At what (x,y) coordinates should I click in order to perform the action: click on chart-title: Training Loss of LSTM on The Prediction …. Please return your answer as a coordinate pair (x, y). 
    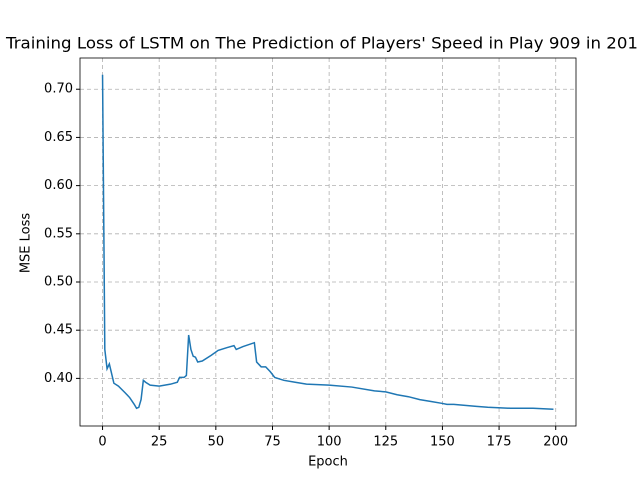
    Looking at the image, I should click on (321, 43).